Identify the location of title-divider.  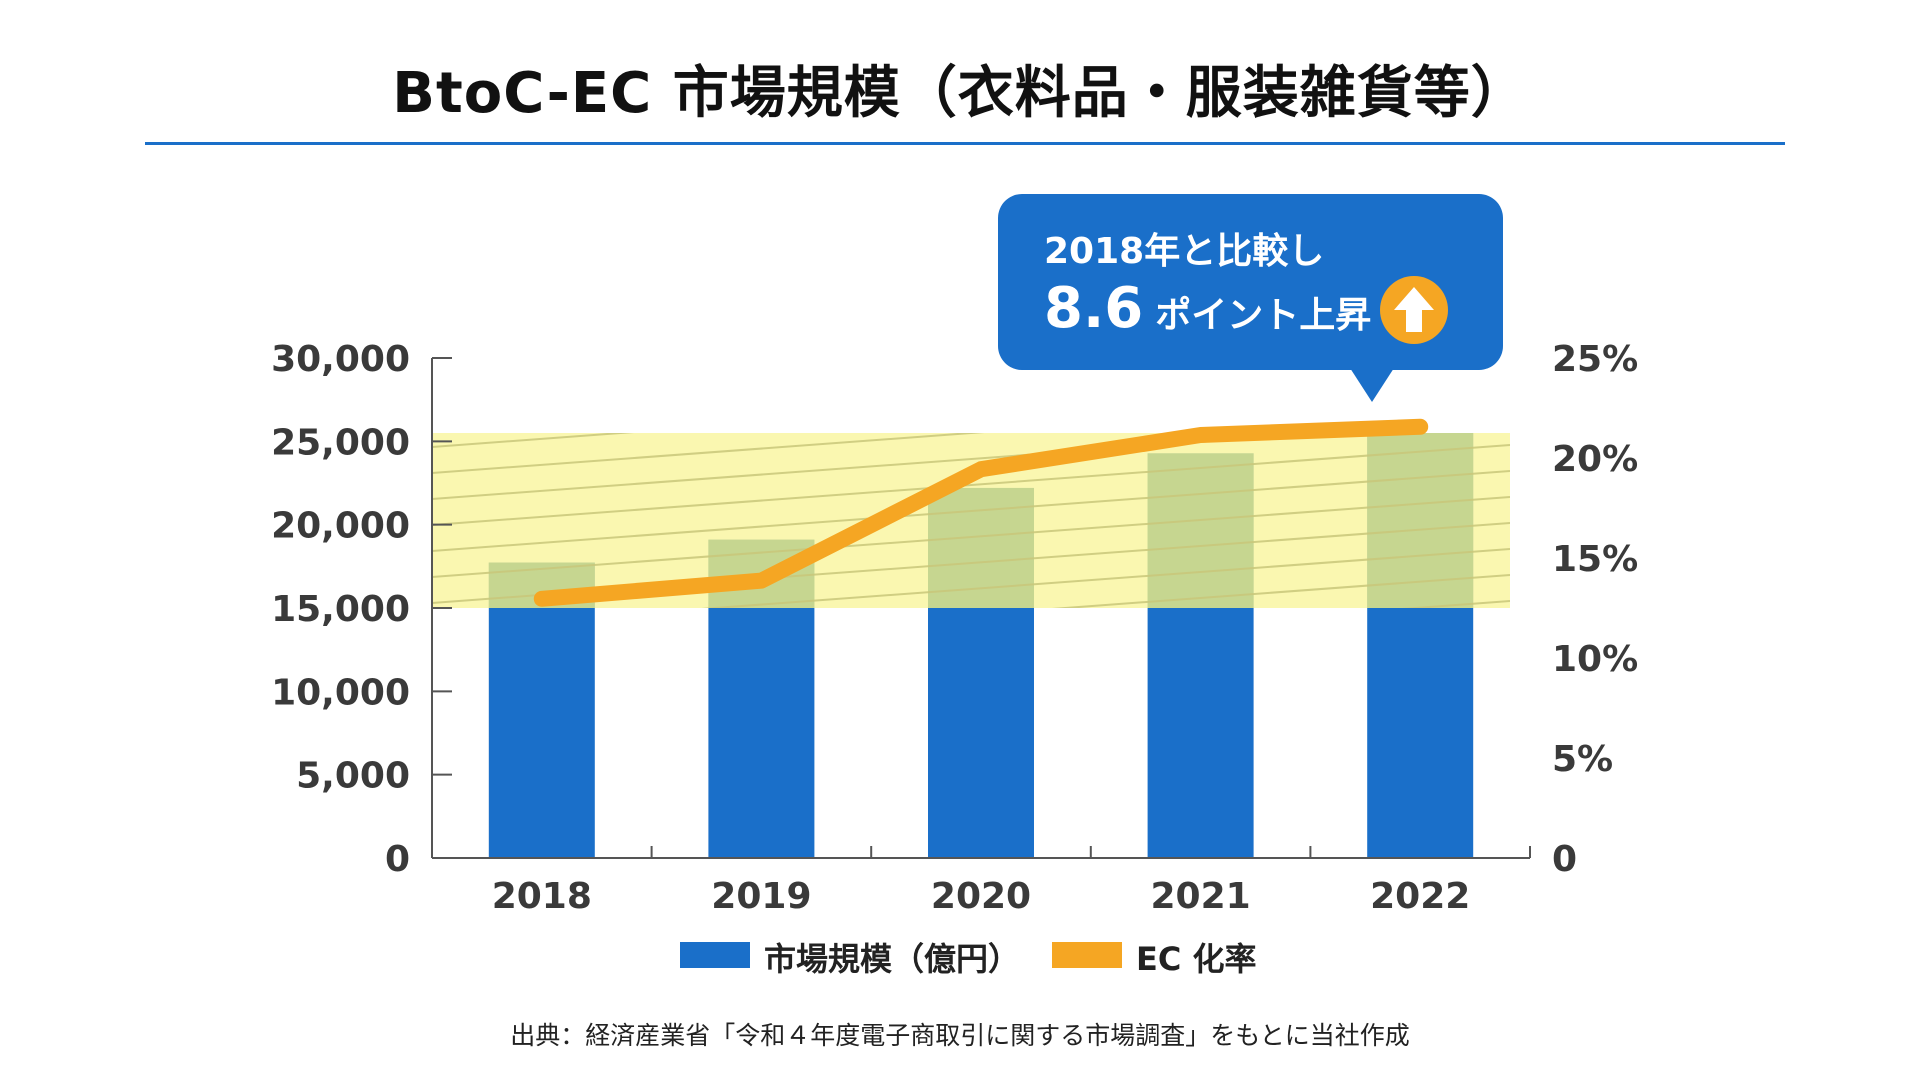
(965, 143).